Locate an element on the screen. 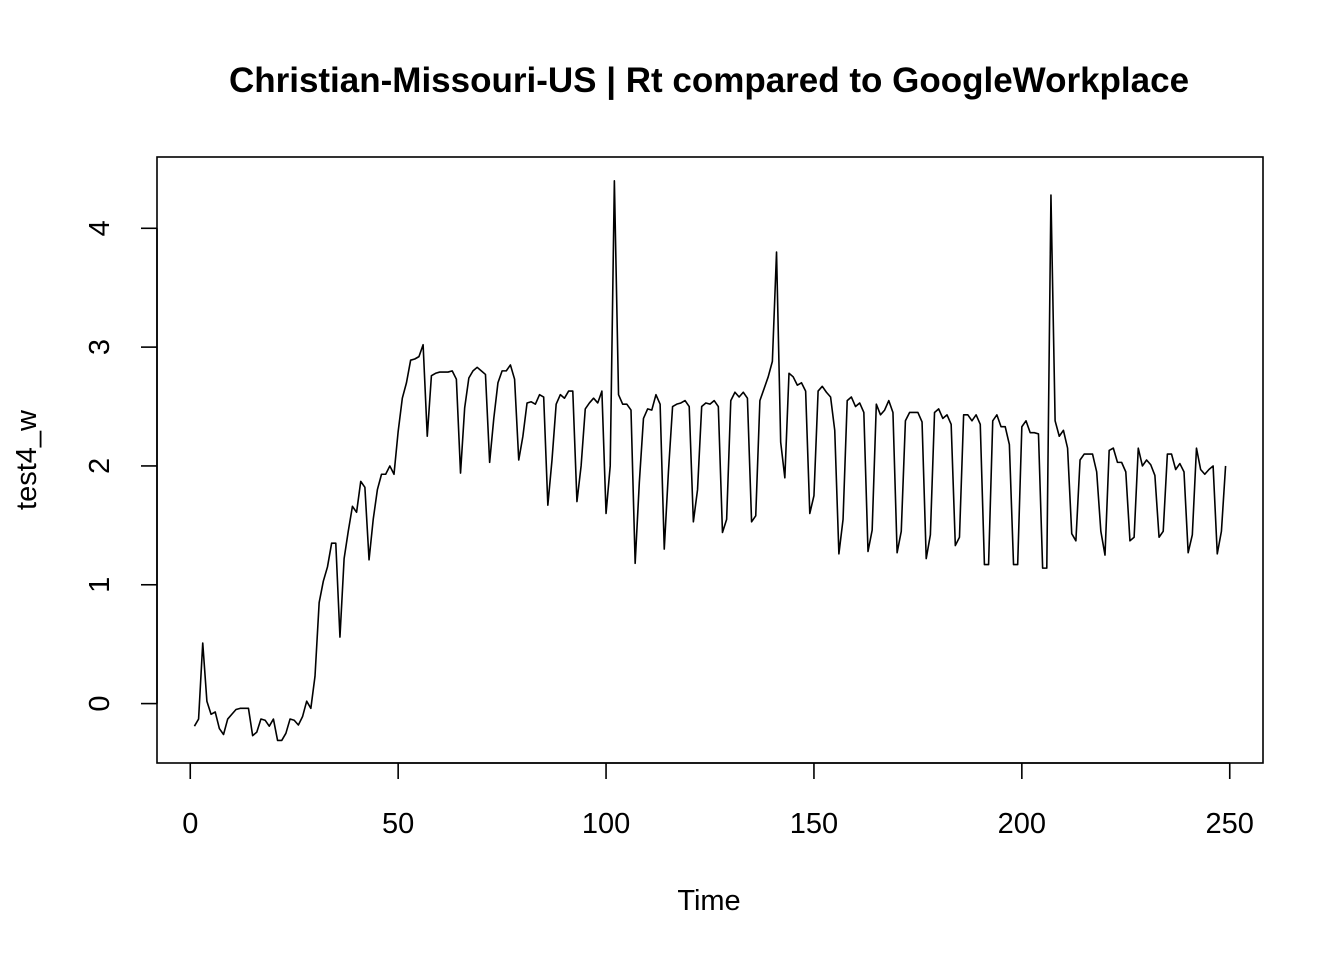 The image size is (1344, 960). y-tick-label: 4 is located at coordinates (100, 228).